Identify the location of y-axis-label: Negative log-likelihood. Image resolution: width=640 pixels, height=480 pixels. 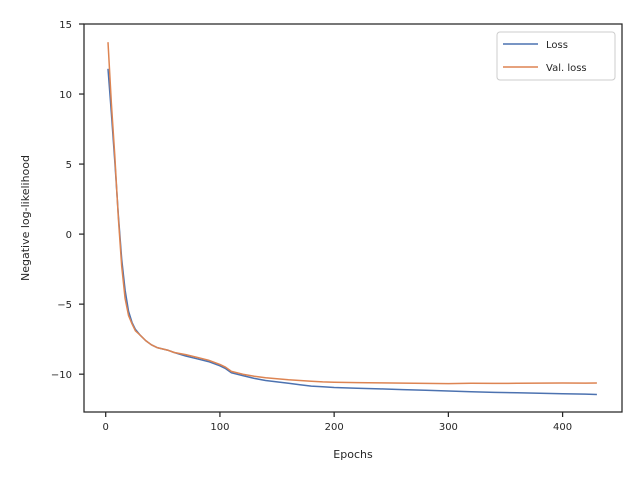
(25, 218).